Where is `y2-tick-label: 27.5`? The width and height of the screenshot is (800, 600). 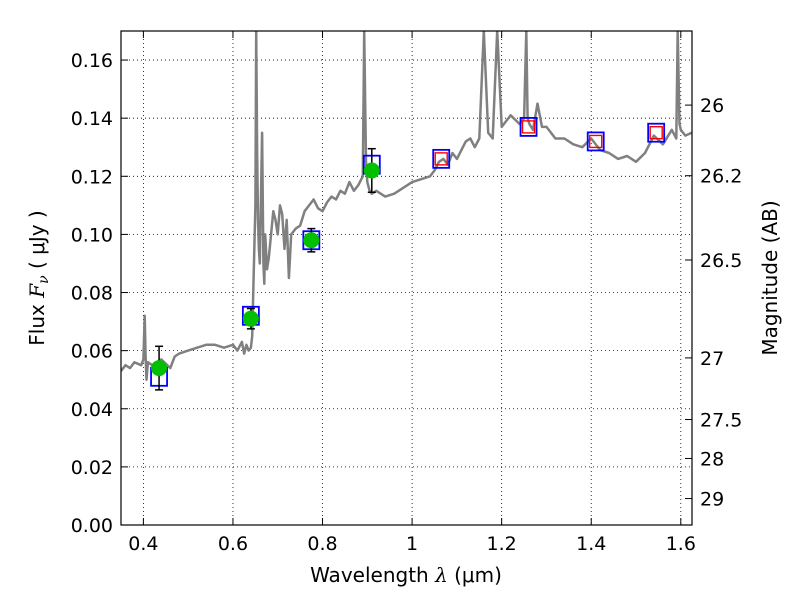
y2-tick-label: 27.5 is located at coordinates (721, 421).